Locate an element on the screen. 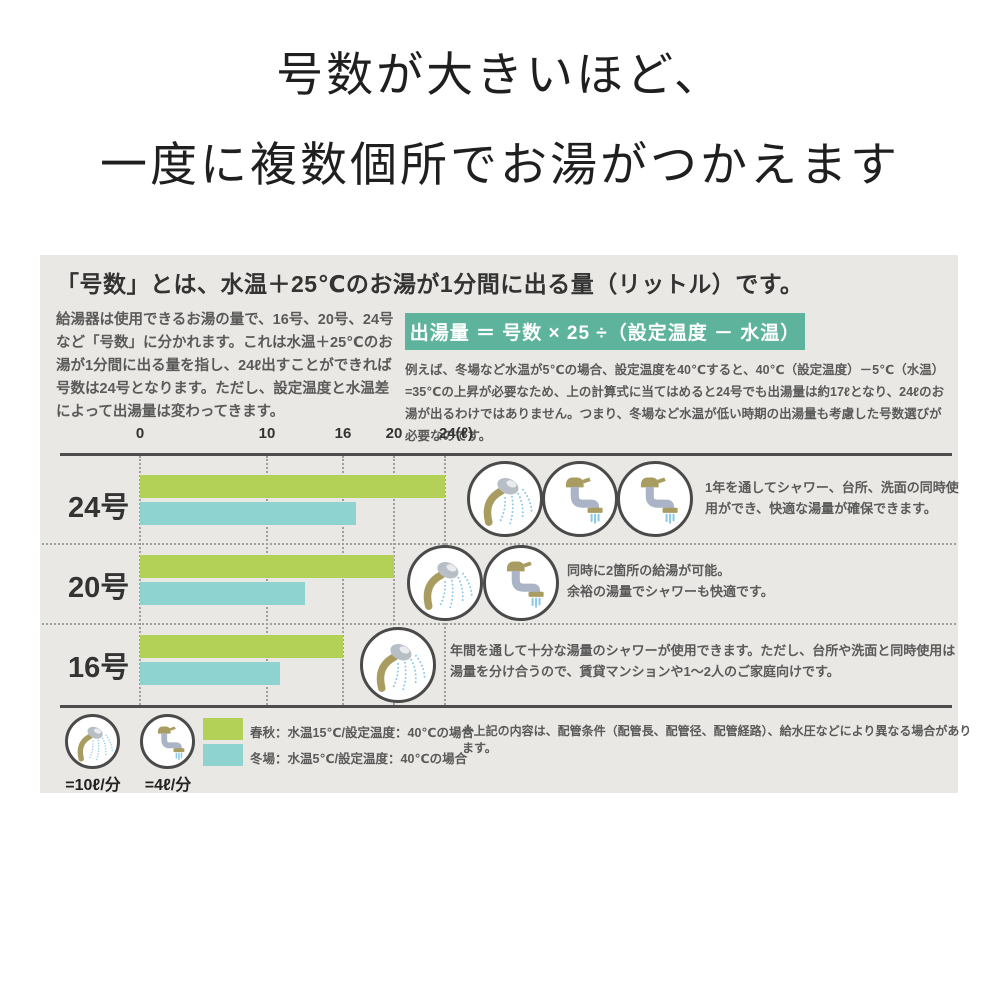 The image size is (1000, 1000). axis-tick-10: 10 is located at coordinates (267, 433).